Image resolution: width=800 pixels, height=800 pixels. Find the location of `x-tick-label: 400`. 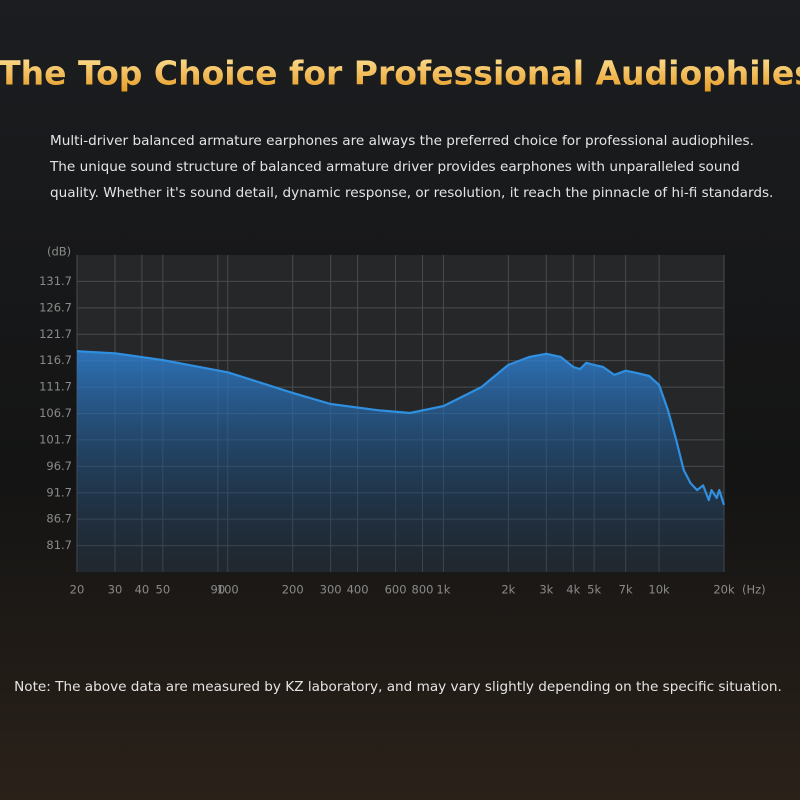

x-tick-label: 400 is located at coordinates (358, 590).